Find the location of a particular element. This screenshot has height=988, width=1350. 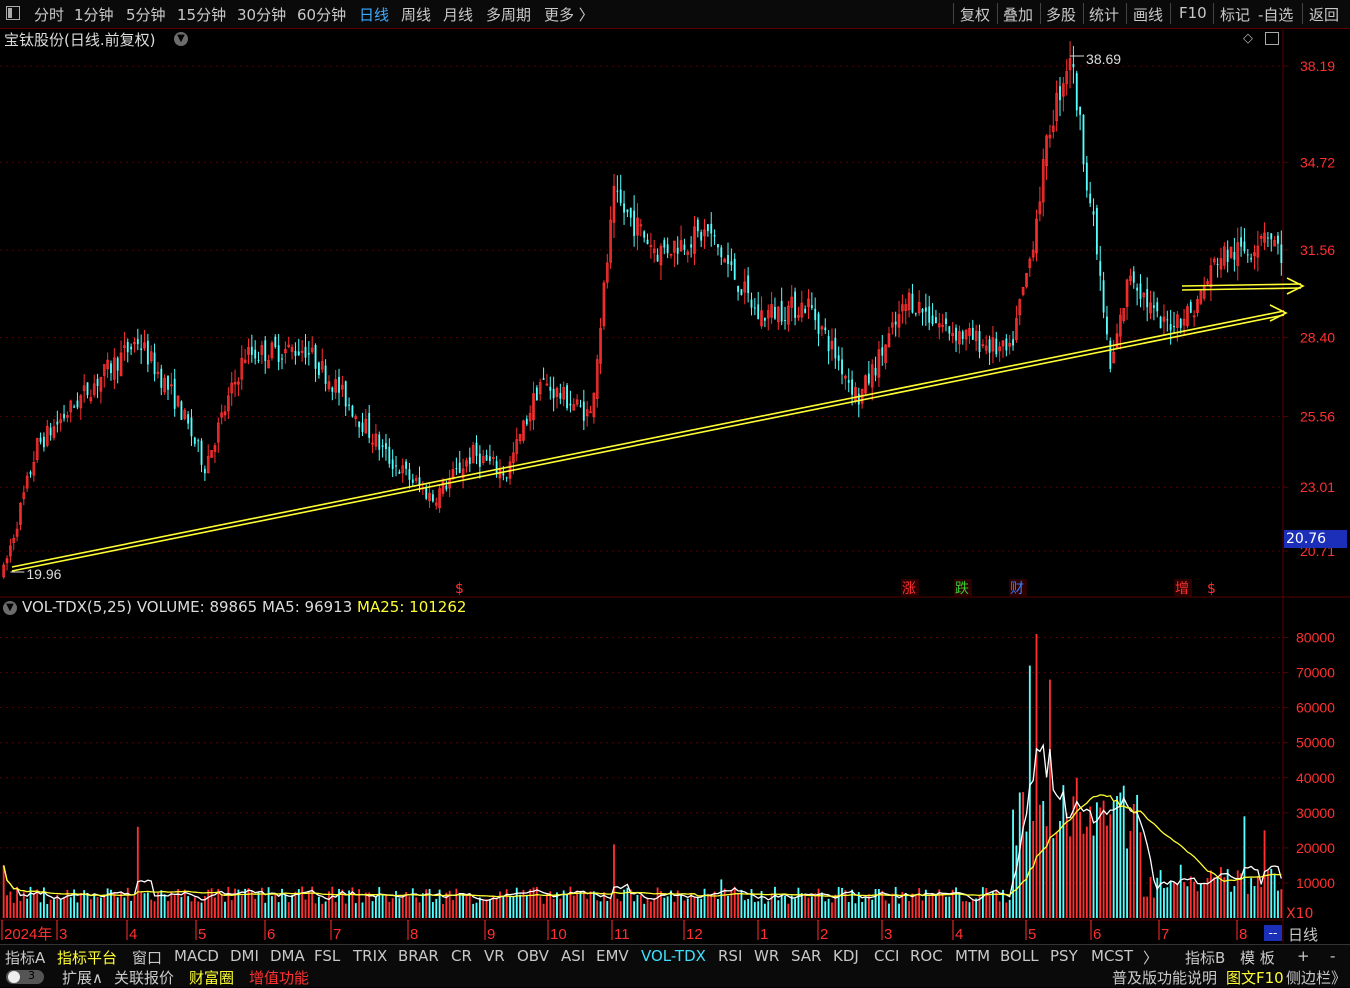

zoom-out-button: - is located at coordinates (1333, 956).